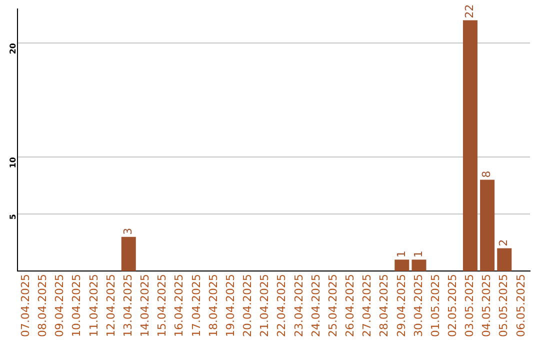 The image size is (540, 340). Describe the element at coordinates (77, 306) in the screenshot. I see `x-tick-label: 10.04.2025` at that location.